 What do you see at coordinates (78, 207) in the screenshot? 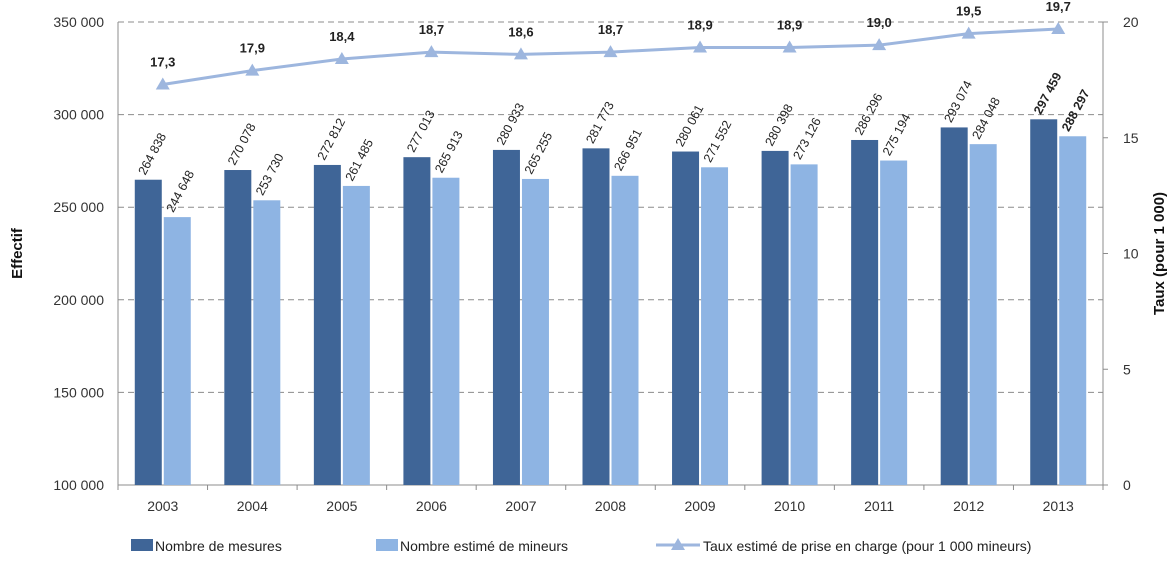
I see `y-tick-label: 250 000` at bounding box center [78, 207].